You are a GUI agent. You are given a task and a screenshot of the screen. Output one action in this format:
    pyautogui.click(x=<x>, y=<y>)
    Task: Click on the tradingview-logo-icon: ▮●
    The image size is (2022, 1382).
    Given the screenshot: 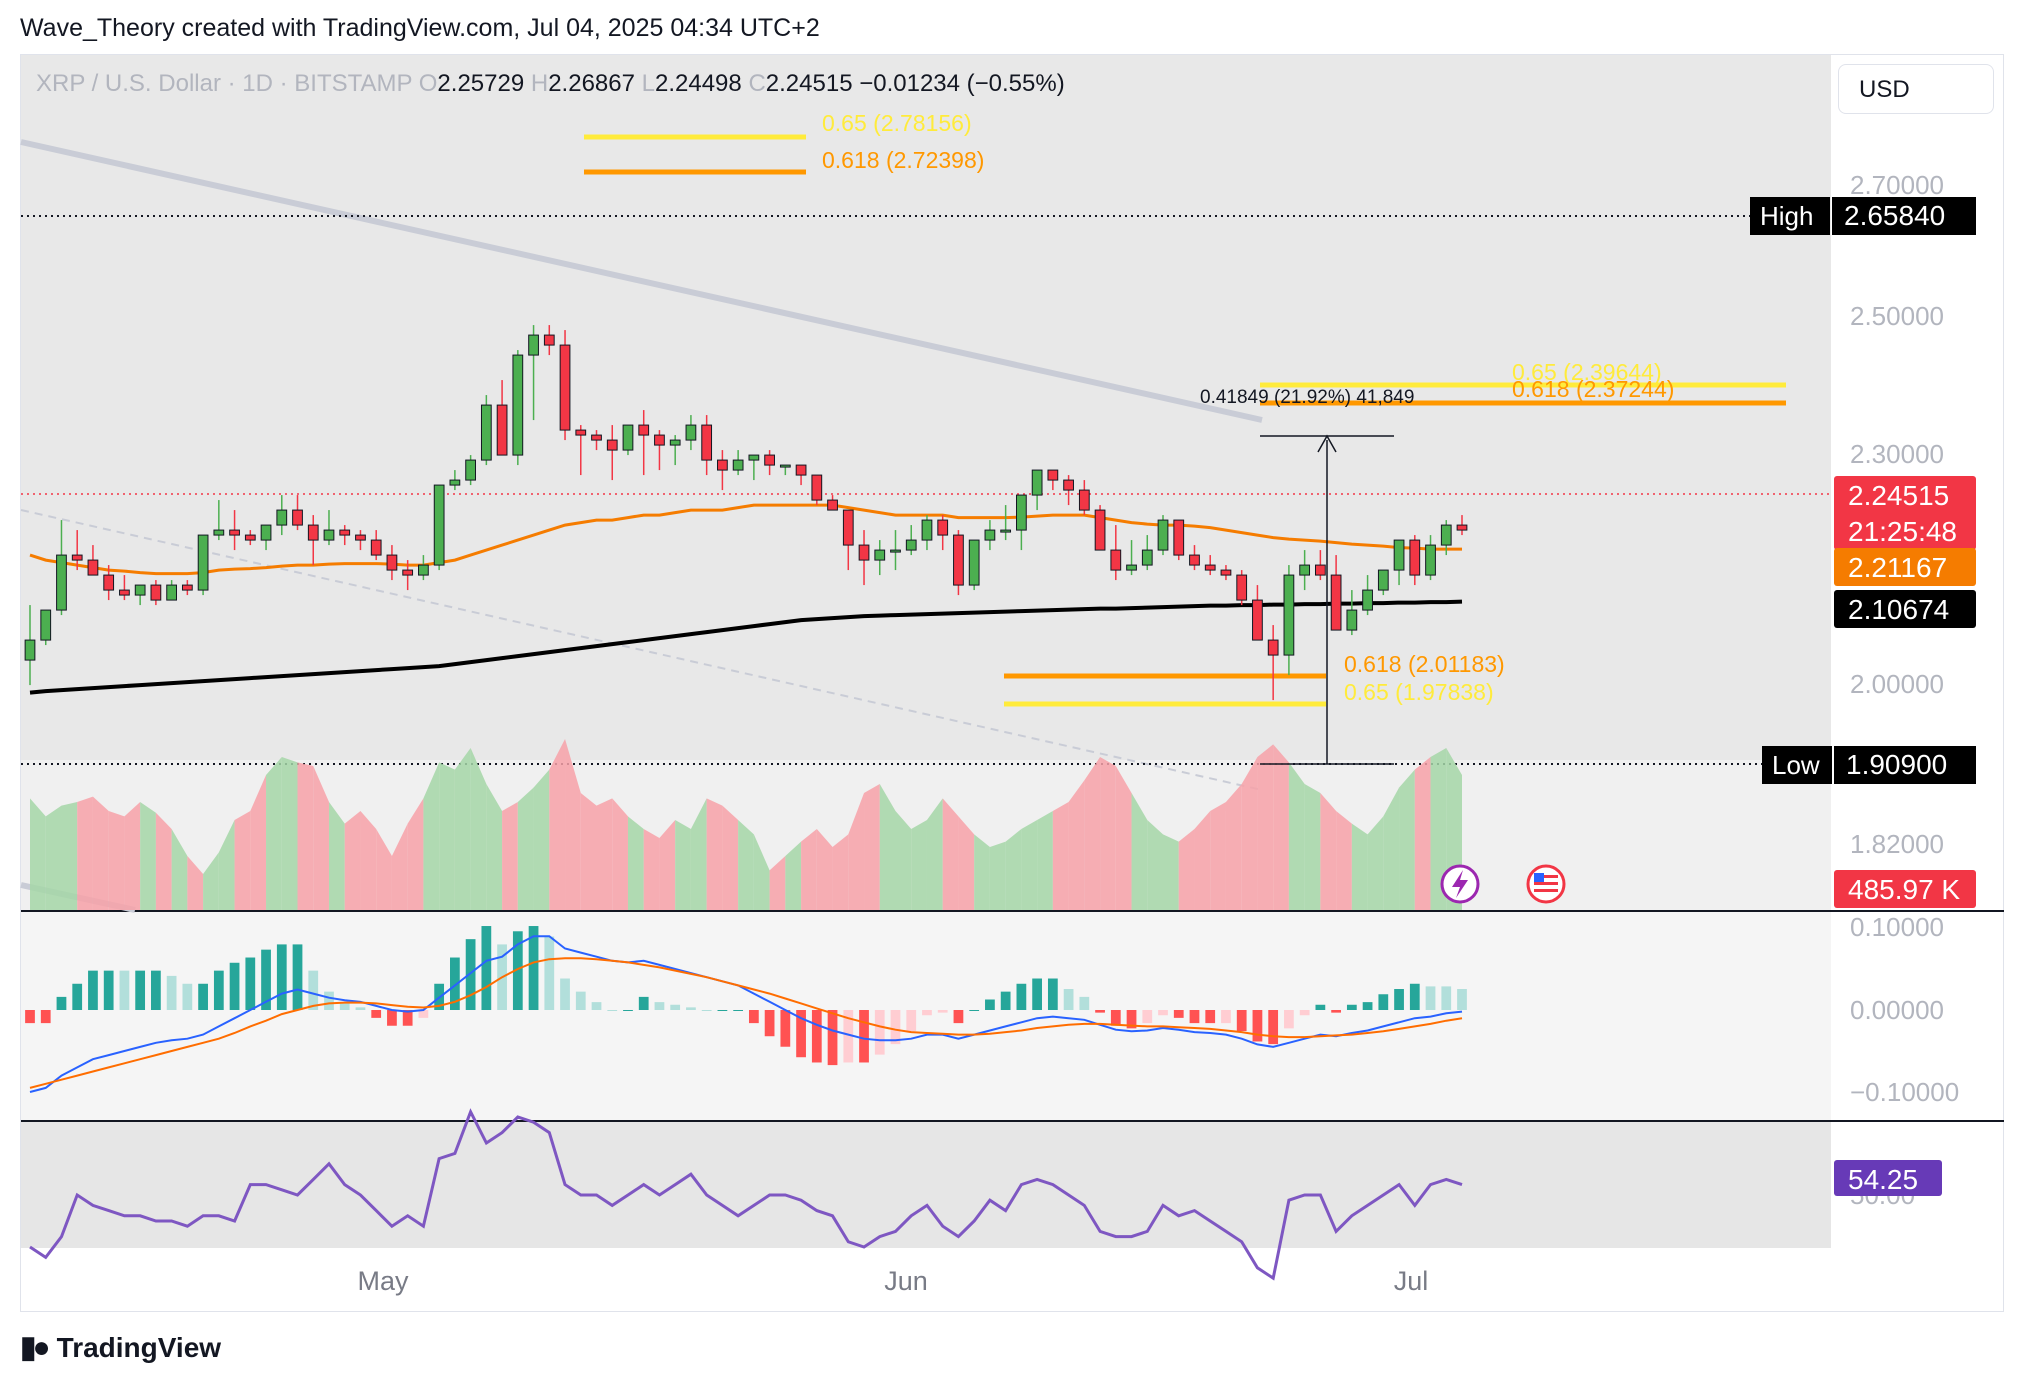 What is the action you would take?
    pyautogui.click(x=35, y=1347)
    